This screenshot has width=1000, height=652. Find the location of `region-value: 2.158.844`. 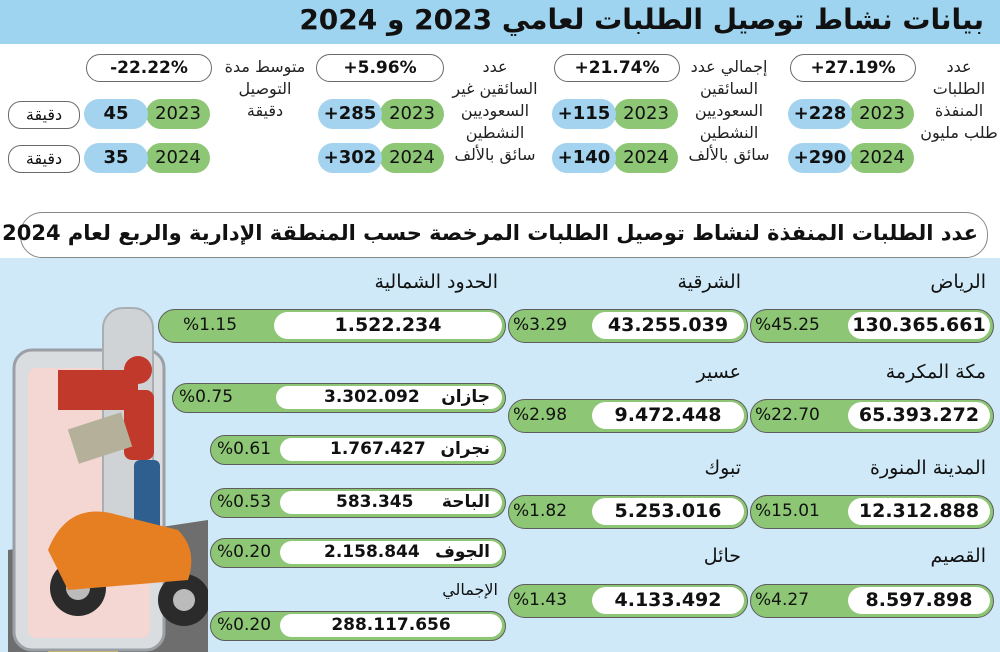

region-value: 2.158.844 is located at coordinates (372, 552).